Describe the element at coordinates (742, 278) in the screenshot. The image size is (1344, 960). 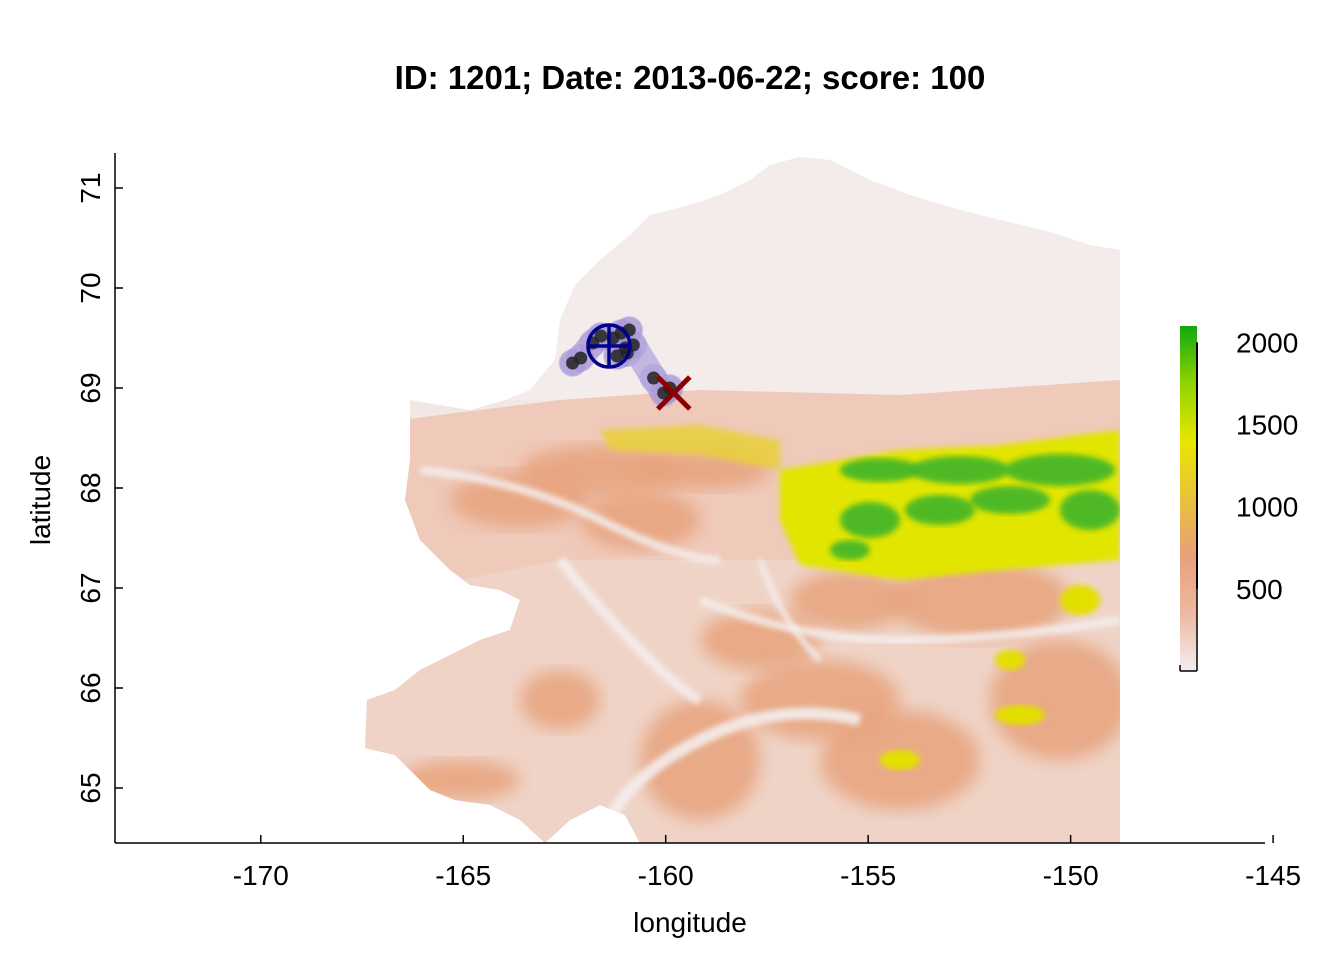
I see `coastal-plain` at that location.